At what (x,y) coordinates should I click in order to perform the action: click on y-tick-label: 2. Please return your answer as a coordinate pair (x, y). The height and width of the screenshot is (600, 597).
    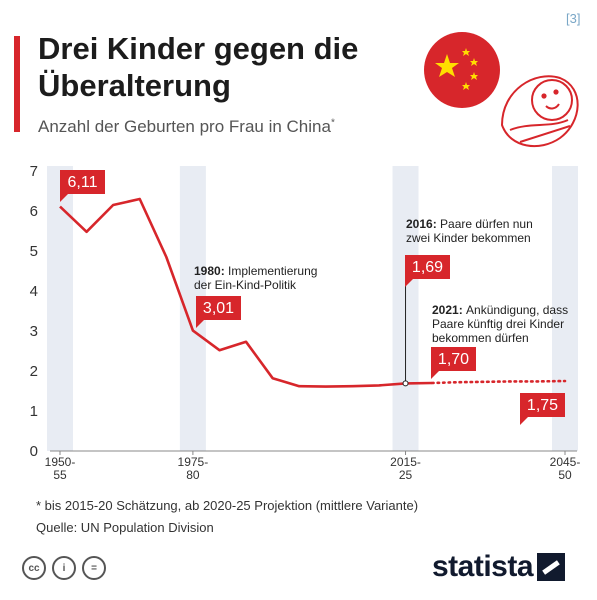
    Looking at the image, I should click on (34, 371).